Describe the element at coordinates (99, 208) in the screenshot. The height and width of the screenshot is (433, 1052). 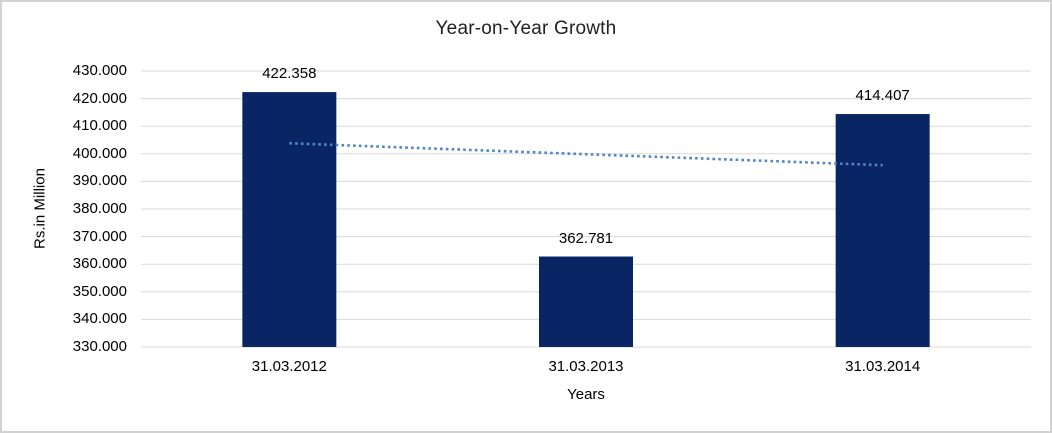
I see `y-tick-label: 380.000` at that location.